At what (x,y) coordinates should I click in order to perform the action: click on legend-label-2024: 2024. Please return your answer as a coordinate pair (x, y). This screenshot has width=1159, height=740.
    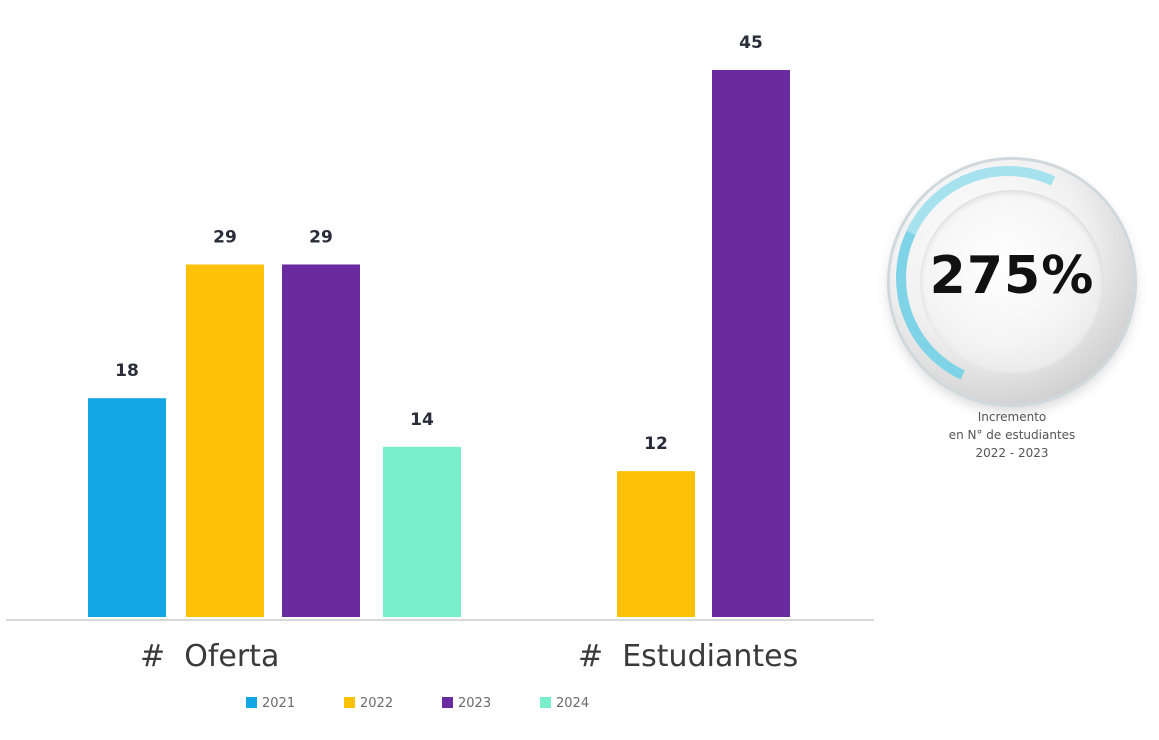
    Looking at the image, I should click on (572, 703).